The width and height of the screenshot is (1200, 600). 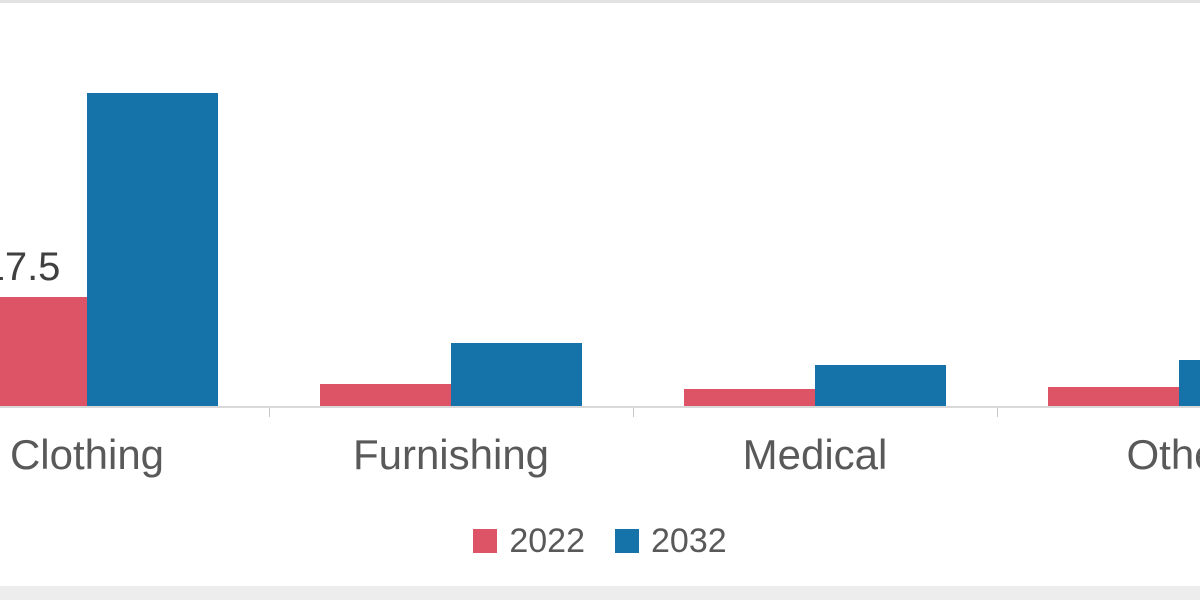 What do you see at coordinates (30, 267) in the screenshot?
I see `data-label-2022-clothing: 17.5` at bounding box center [30, 267].